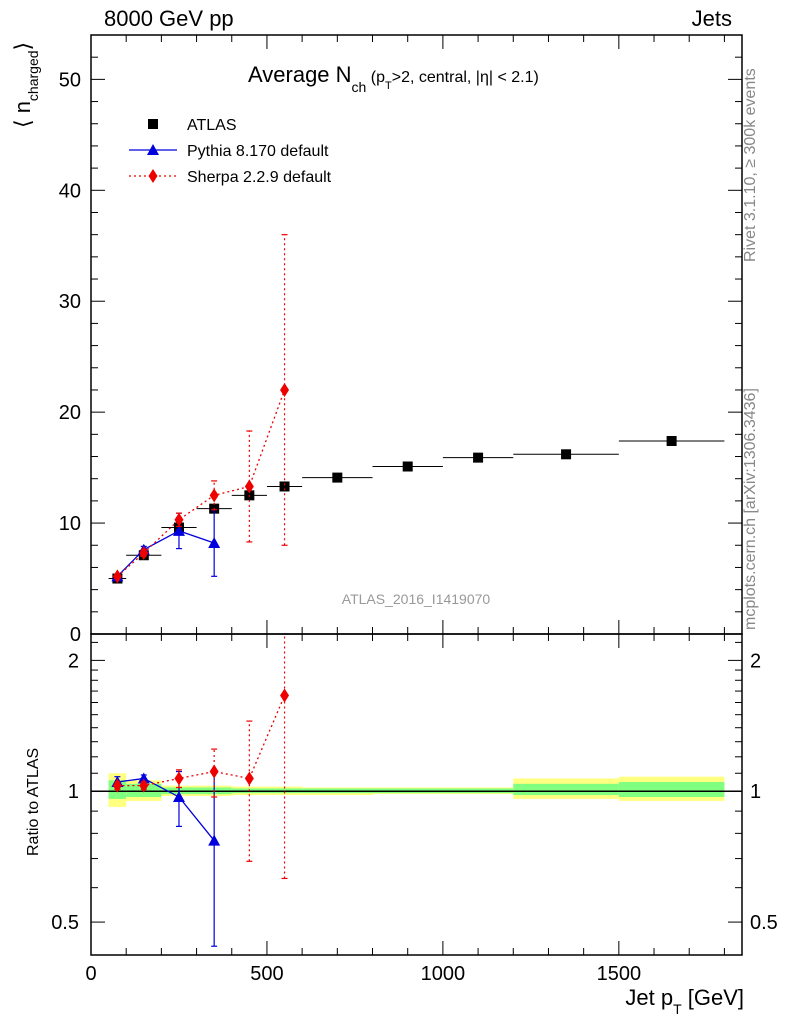 The image size is (786, 1024). What do you see at coordinates (755, 661) in the screenshot?
I see `ratio-y-tick-label-right: 2` at bounding box center [755, 661].